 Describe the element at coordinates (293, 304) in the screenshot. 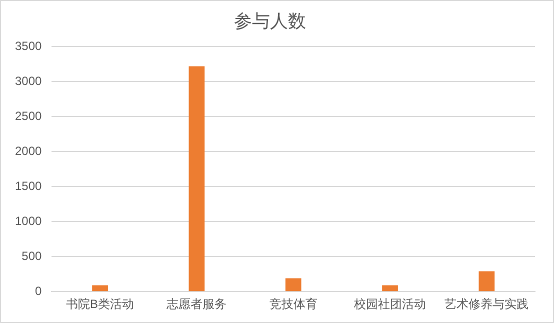

I see `x-tick-label: 竞技体育` at that location.